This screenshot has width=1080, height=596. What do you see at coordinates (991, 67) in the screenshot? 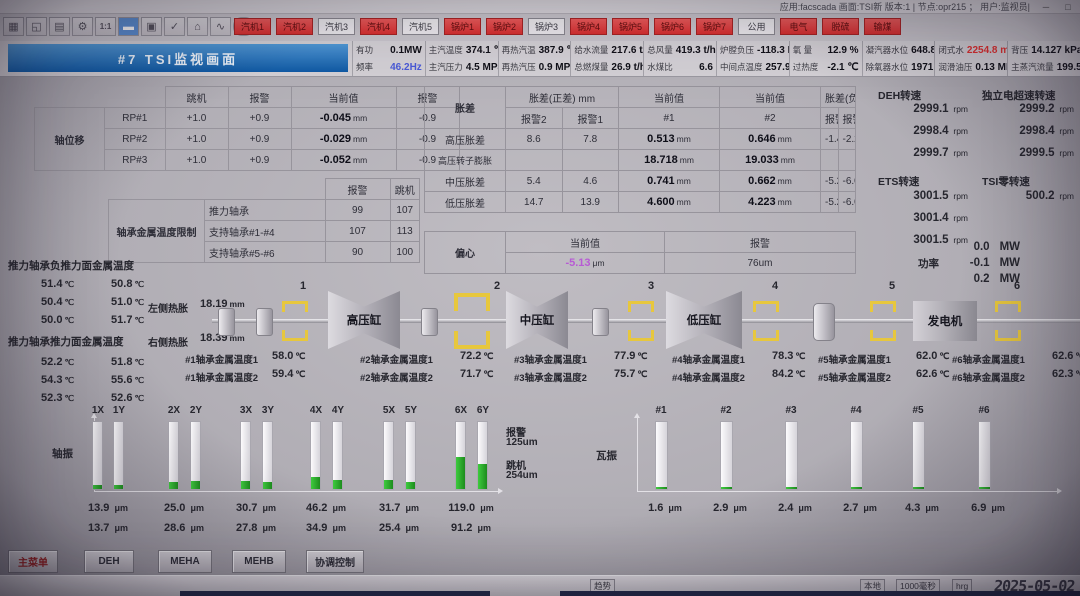
I see `metric-value: 0.13 MPa` at bounding box center [991, 67].